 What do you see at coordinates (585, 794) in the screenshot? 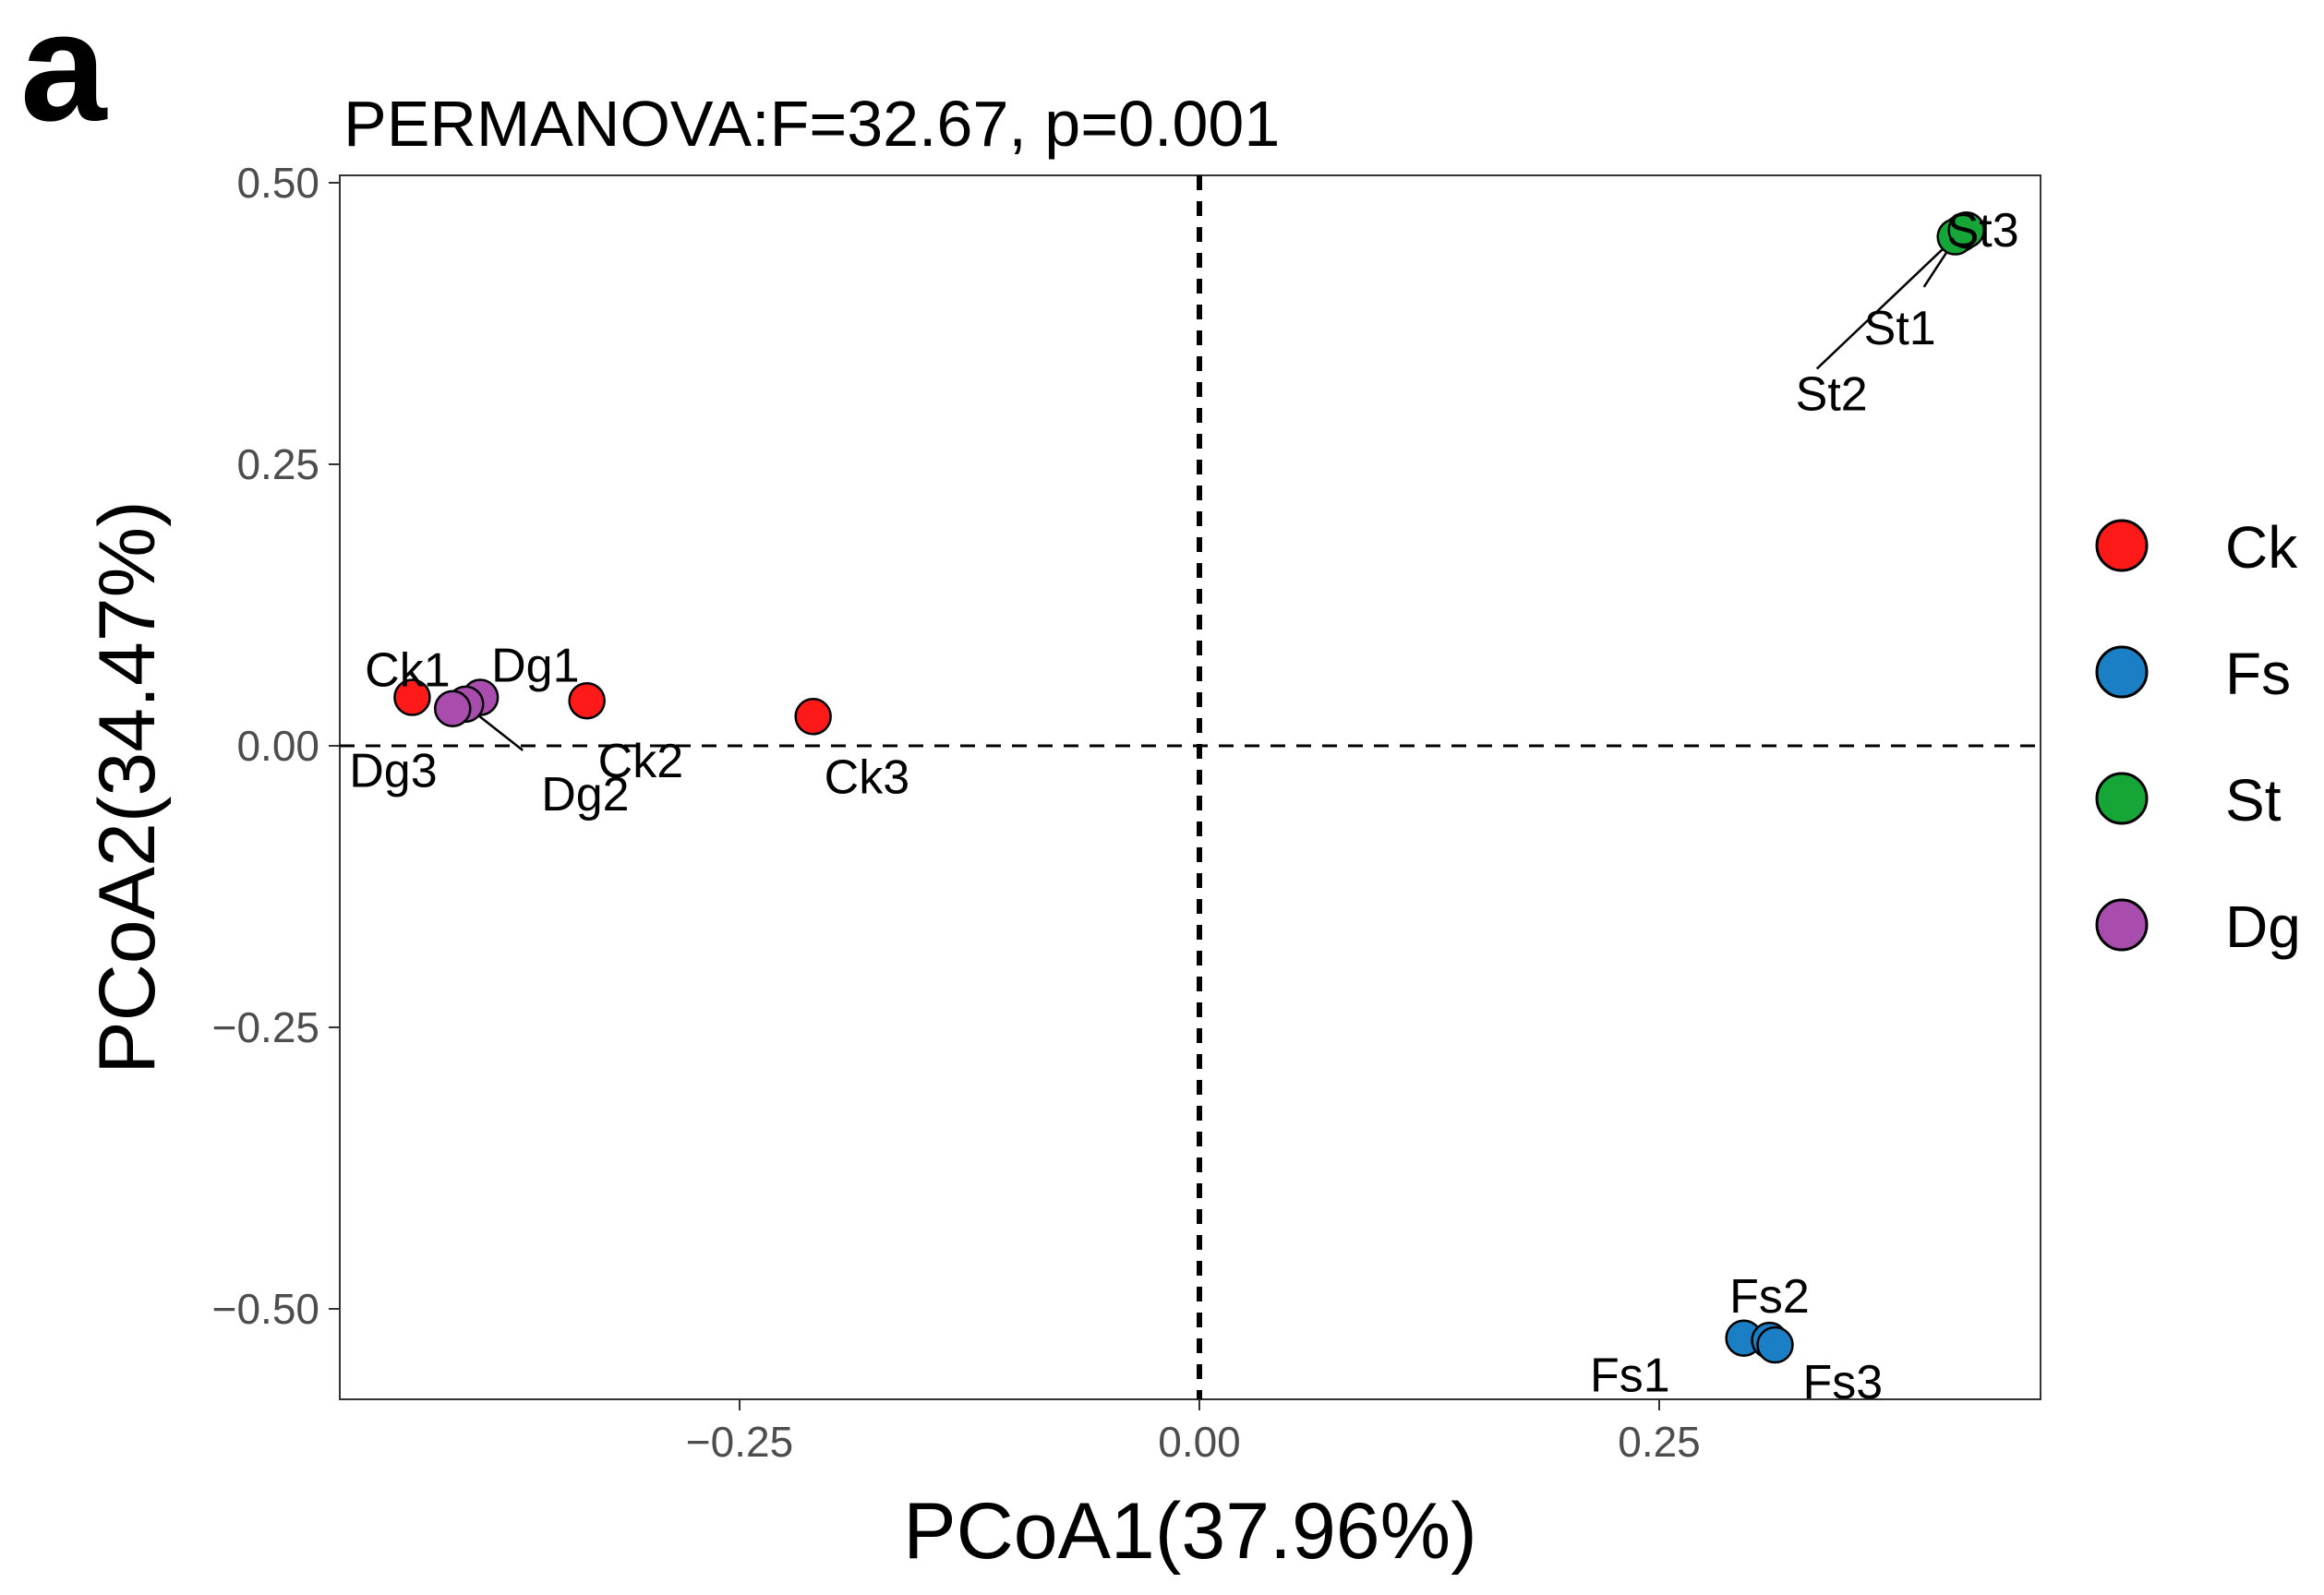
I see `point-label-Dg2: Dg2` at bounding box center [585, 794].